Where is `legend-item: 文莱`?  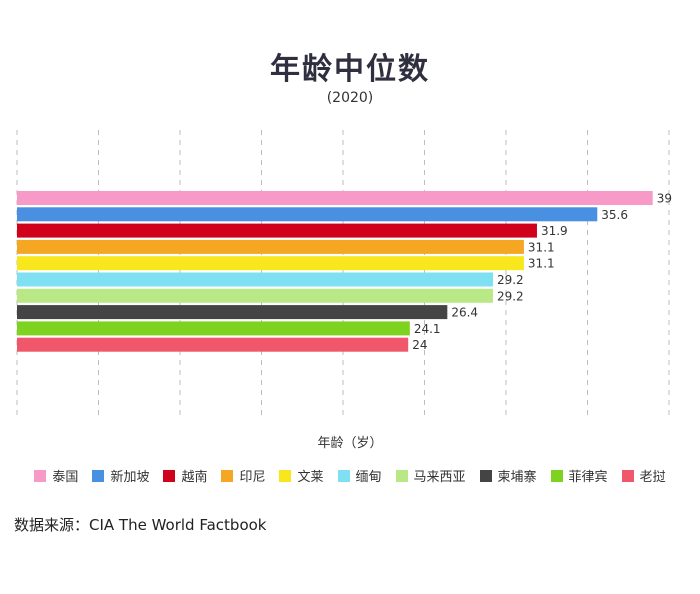
legend-item: 文莱 is located at coordinates (301, 475).